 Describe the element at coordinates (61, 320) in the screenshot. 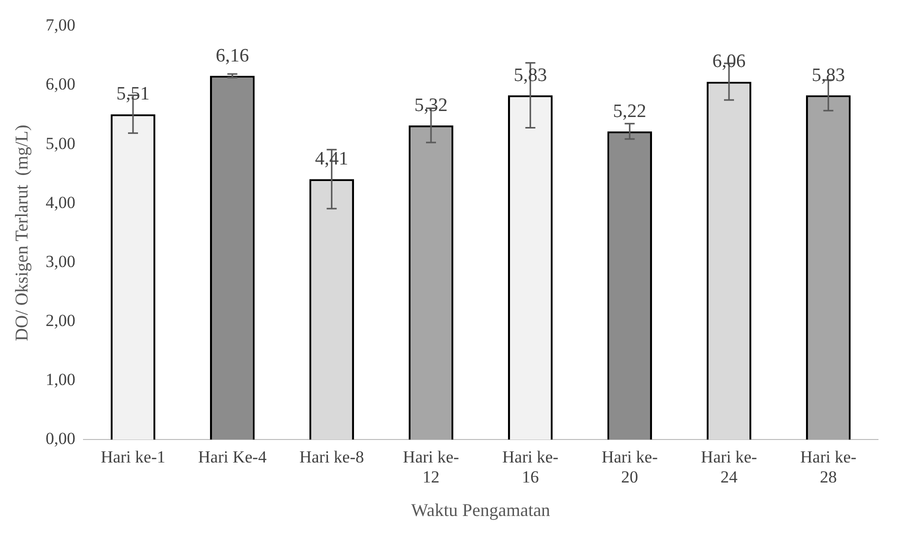

I see `y-tick-label: 2,00` at that location.